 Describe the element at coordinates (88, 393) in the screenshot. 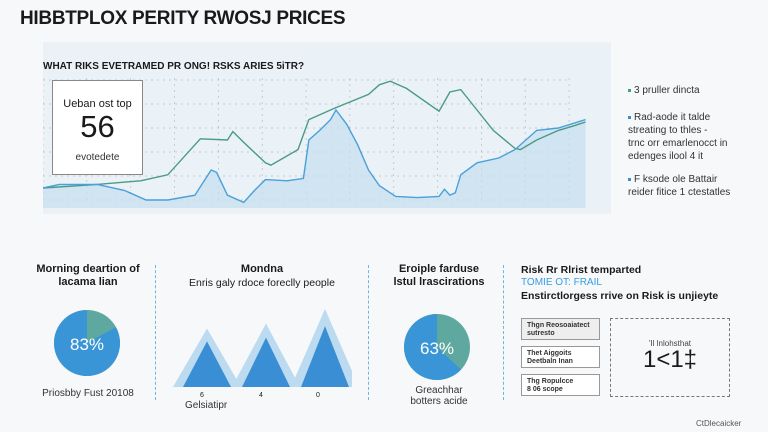

I see `panel1-caption: Priosbby Fust 20108` at that location.